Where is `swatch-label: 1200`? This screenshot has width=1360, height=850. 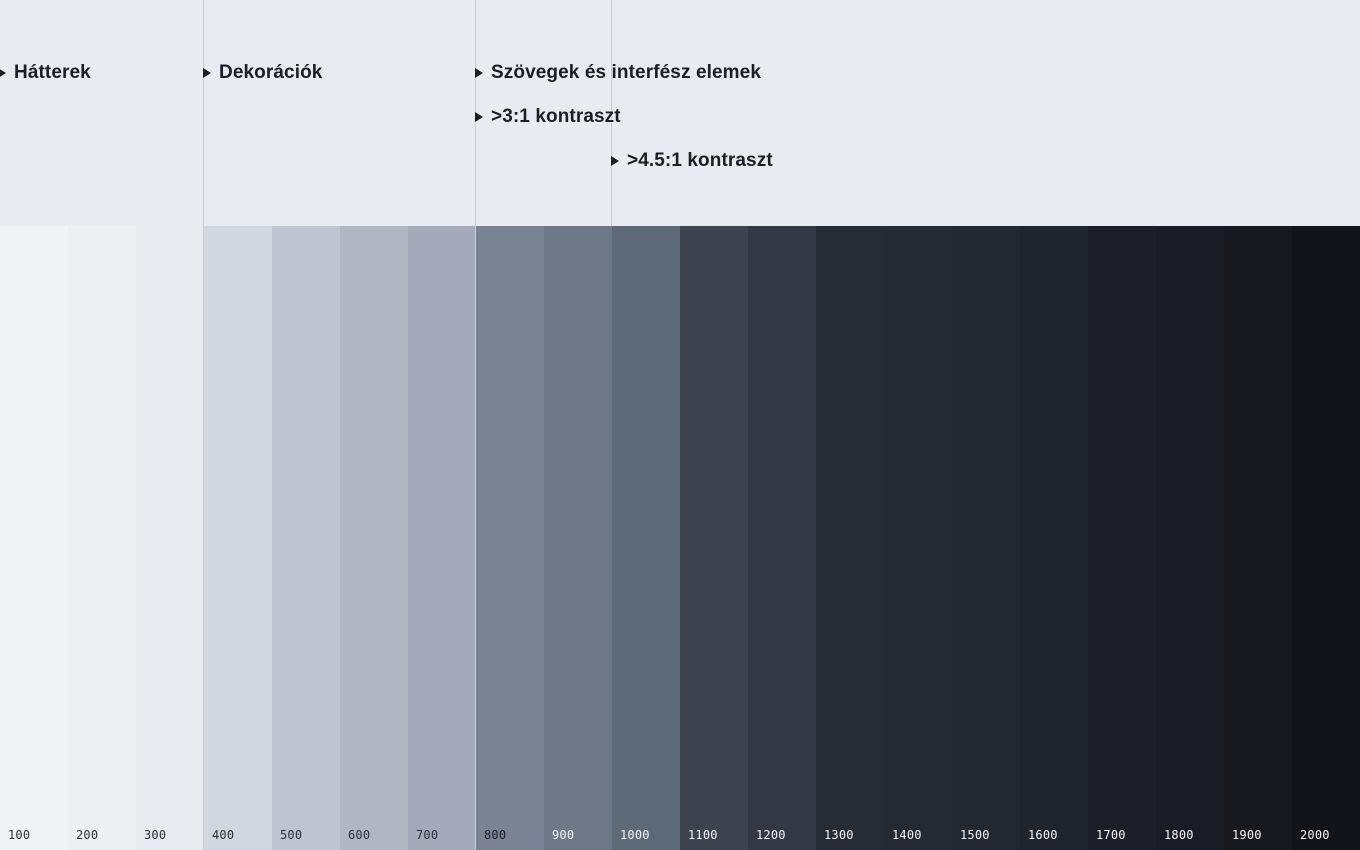 swatch-label: 1200 is located at coordinates (771, 835).